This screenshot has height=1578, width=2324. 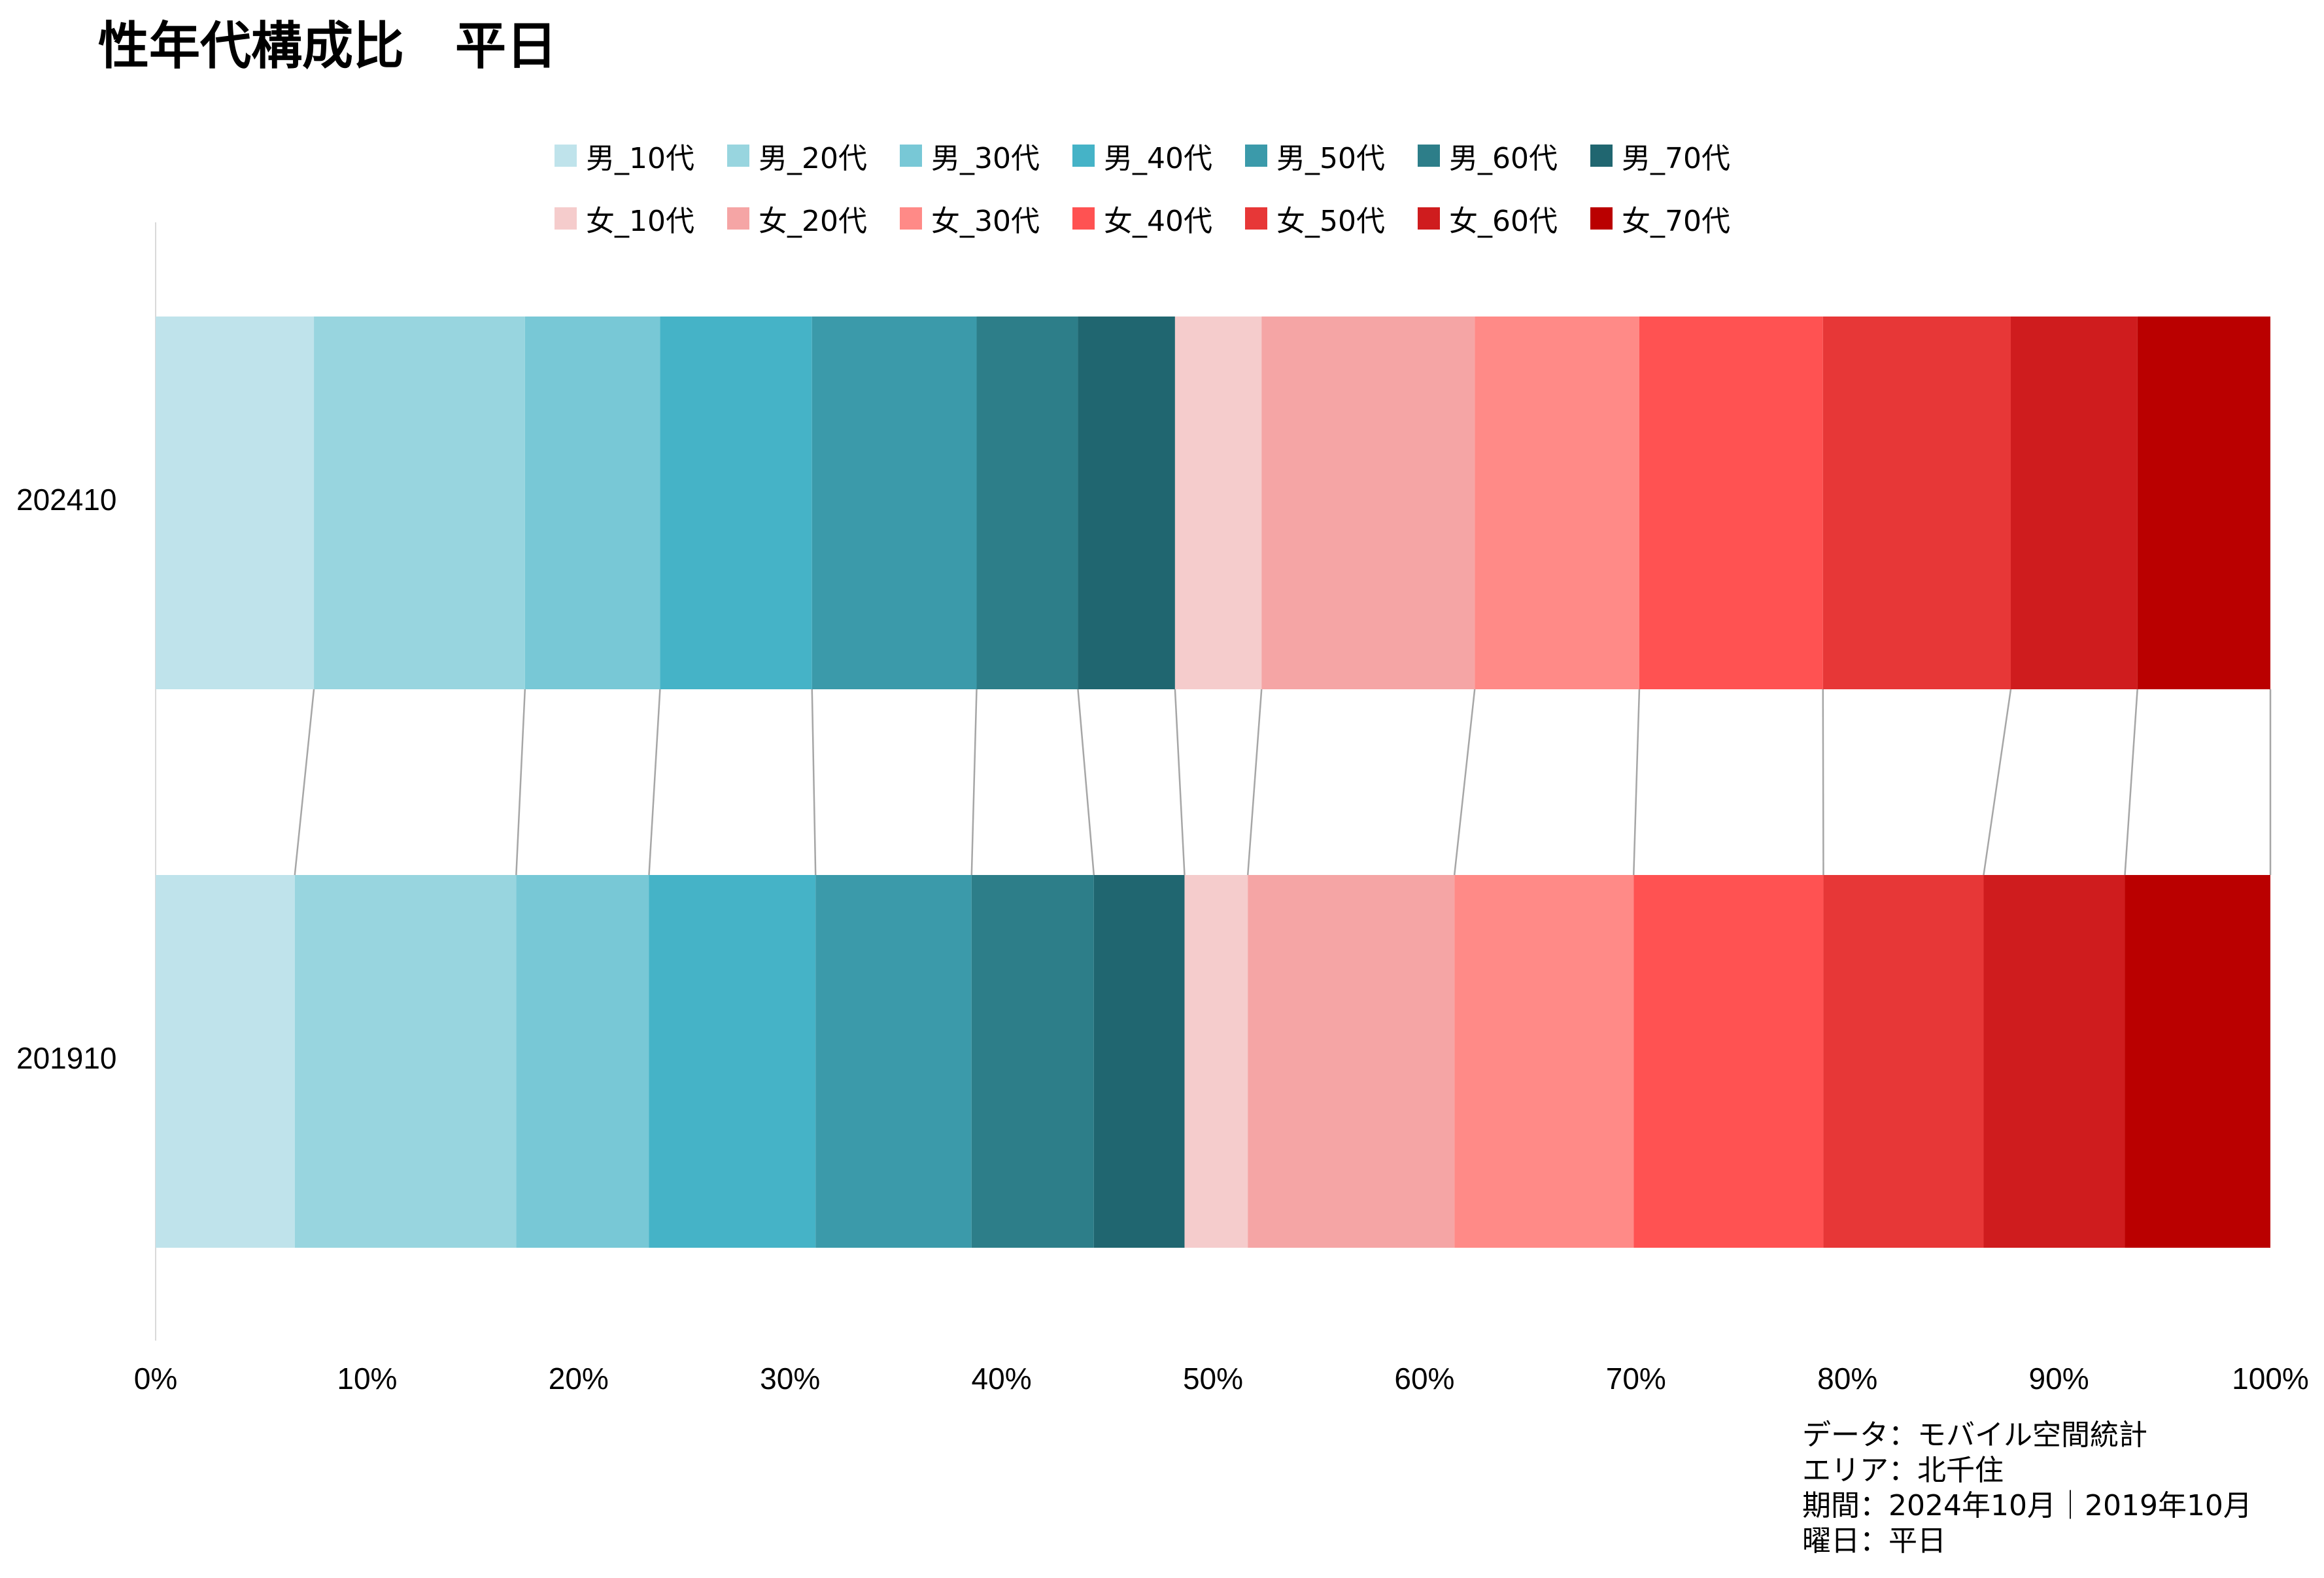 I want to click on legend-item-2: 男_20代, so click(x=813, y=156).